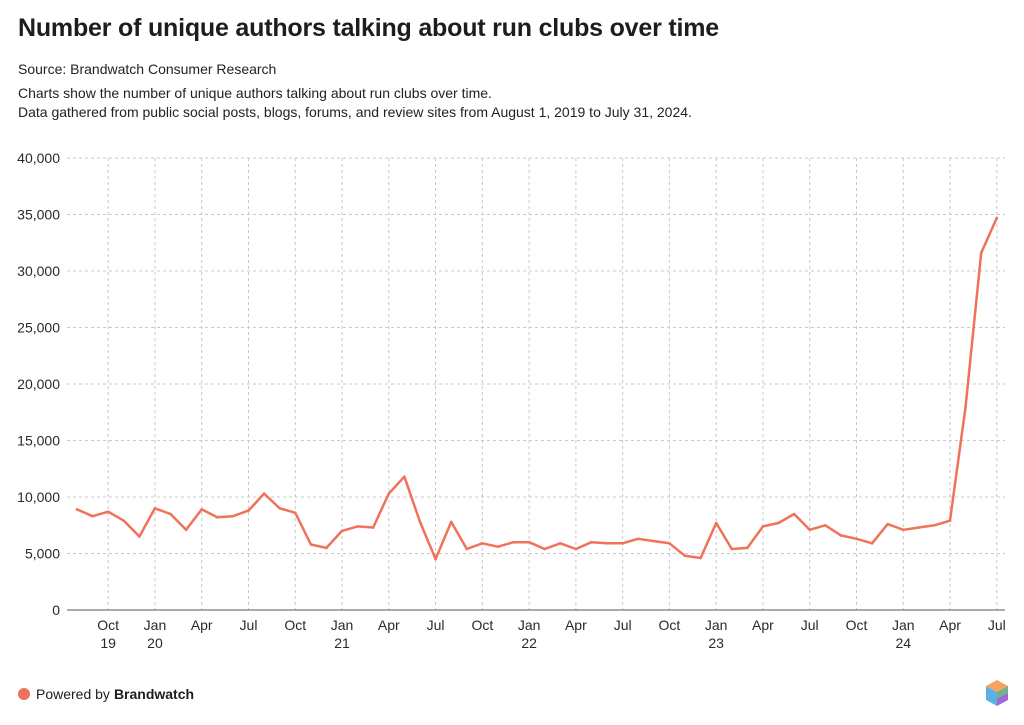 The image size is (1024, 725). Describe the element at coordinates (24, 694) in the screenshot. I see `brand-dot-icon` at that location.